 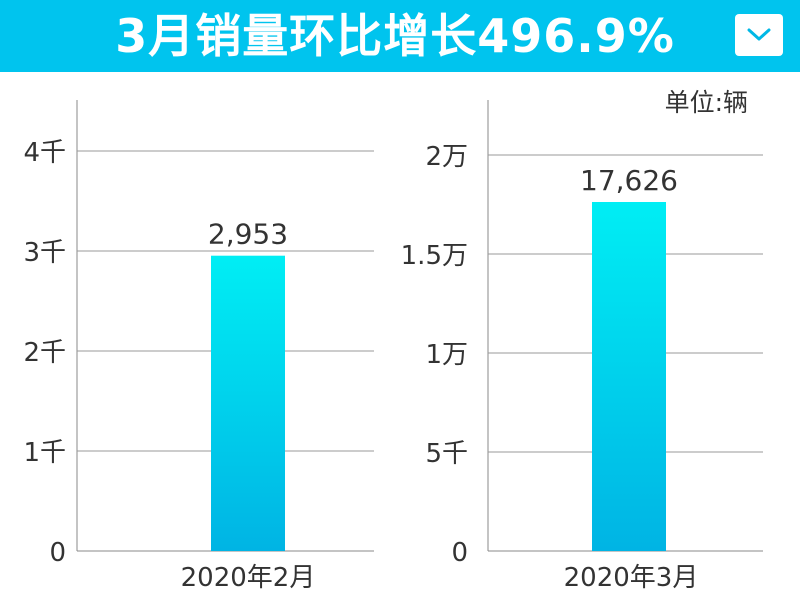 I want to click on header-bar: 3月销量环比增长496.9%, so click(x=400, y=36).